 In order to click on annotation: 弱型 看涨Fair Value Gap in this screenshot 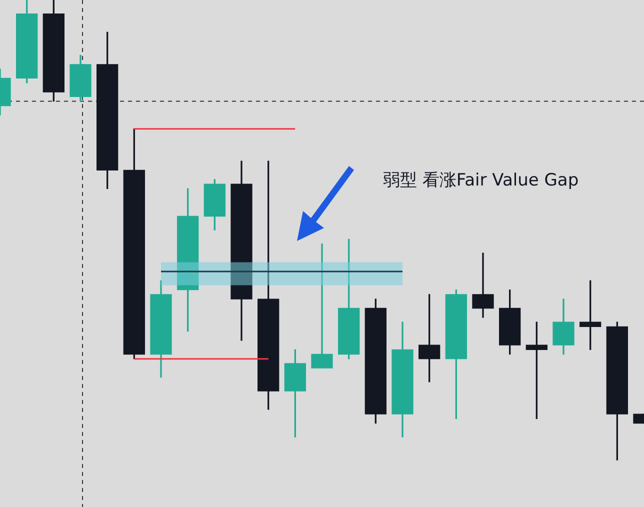, I will do `click(481, 180)`.